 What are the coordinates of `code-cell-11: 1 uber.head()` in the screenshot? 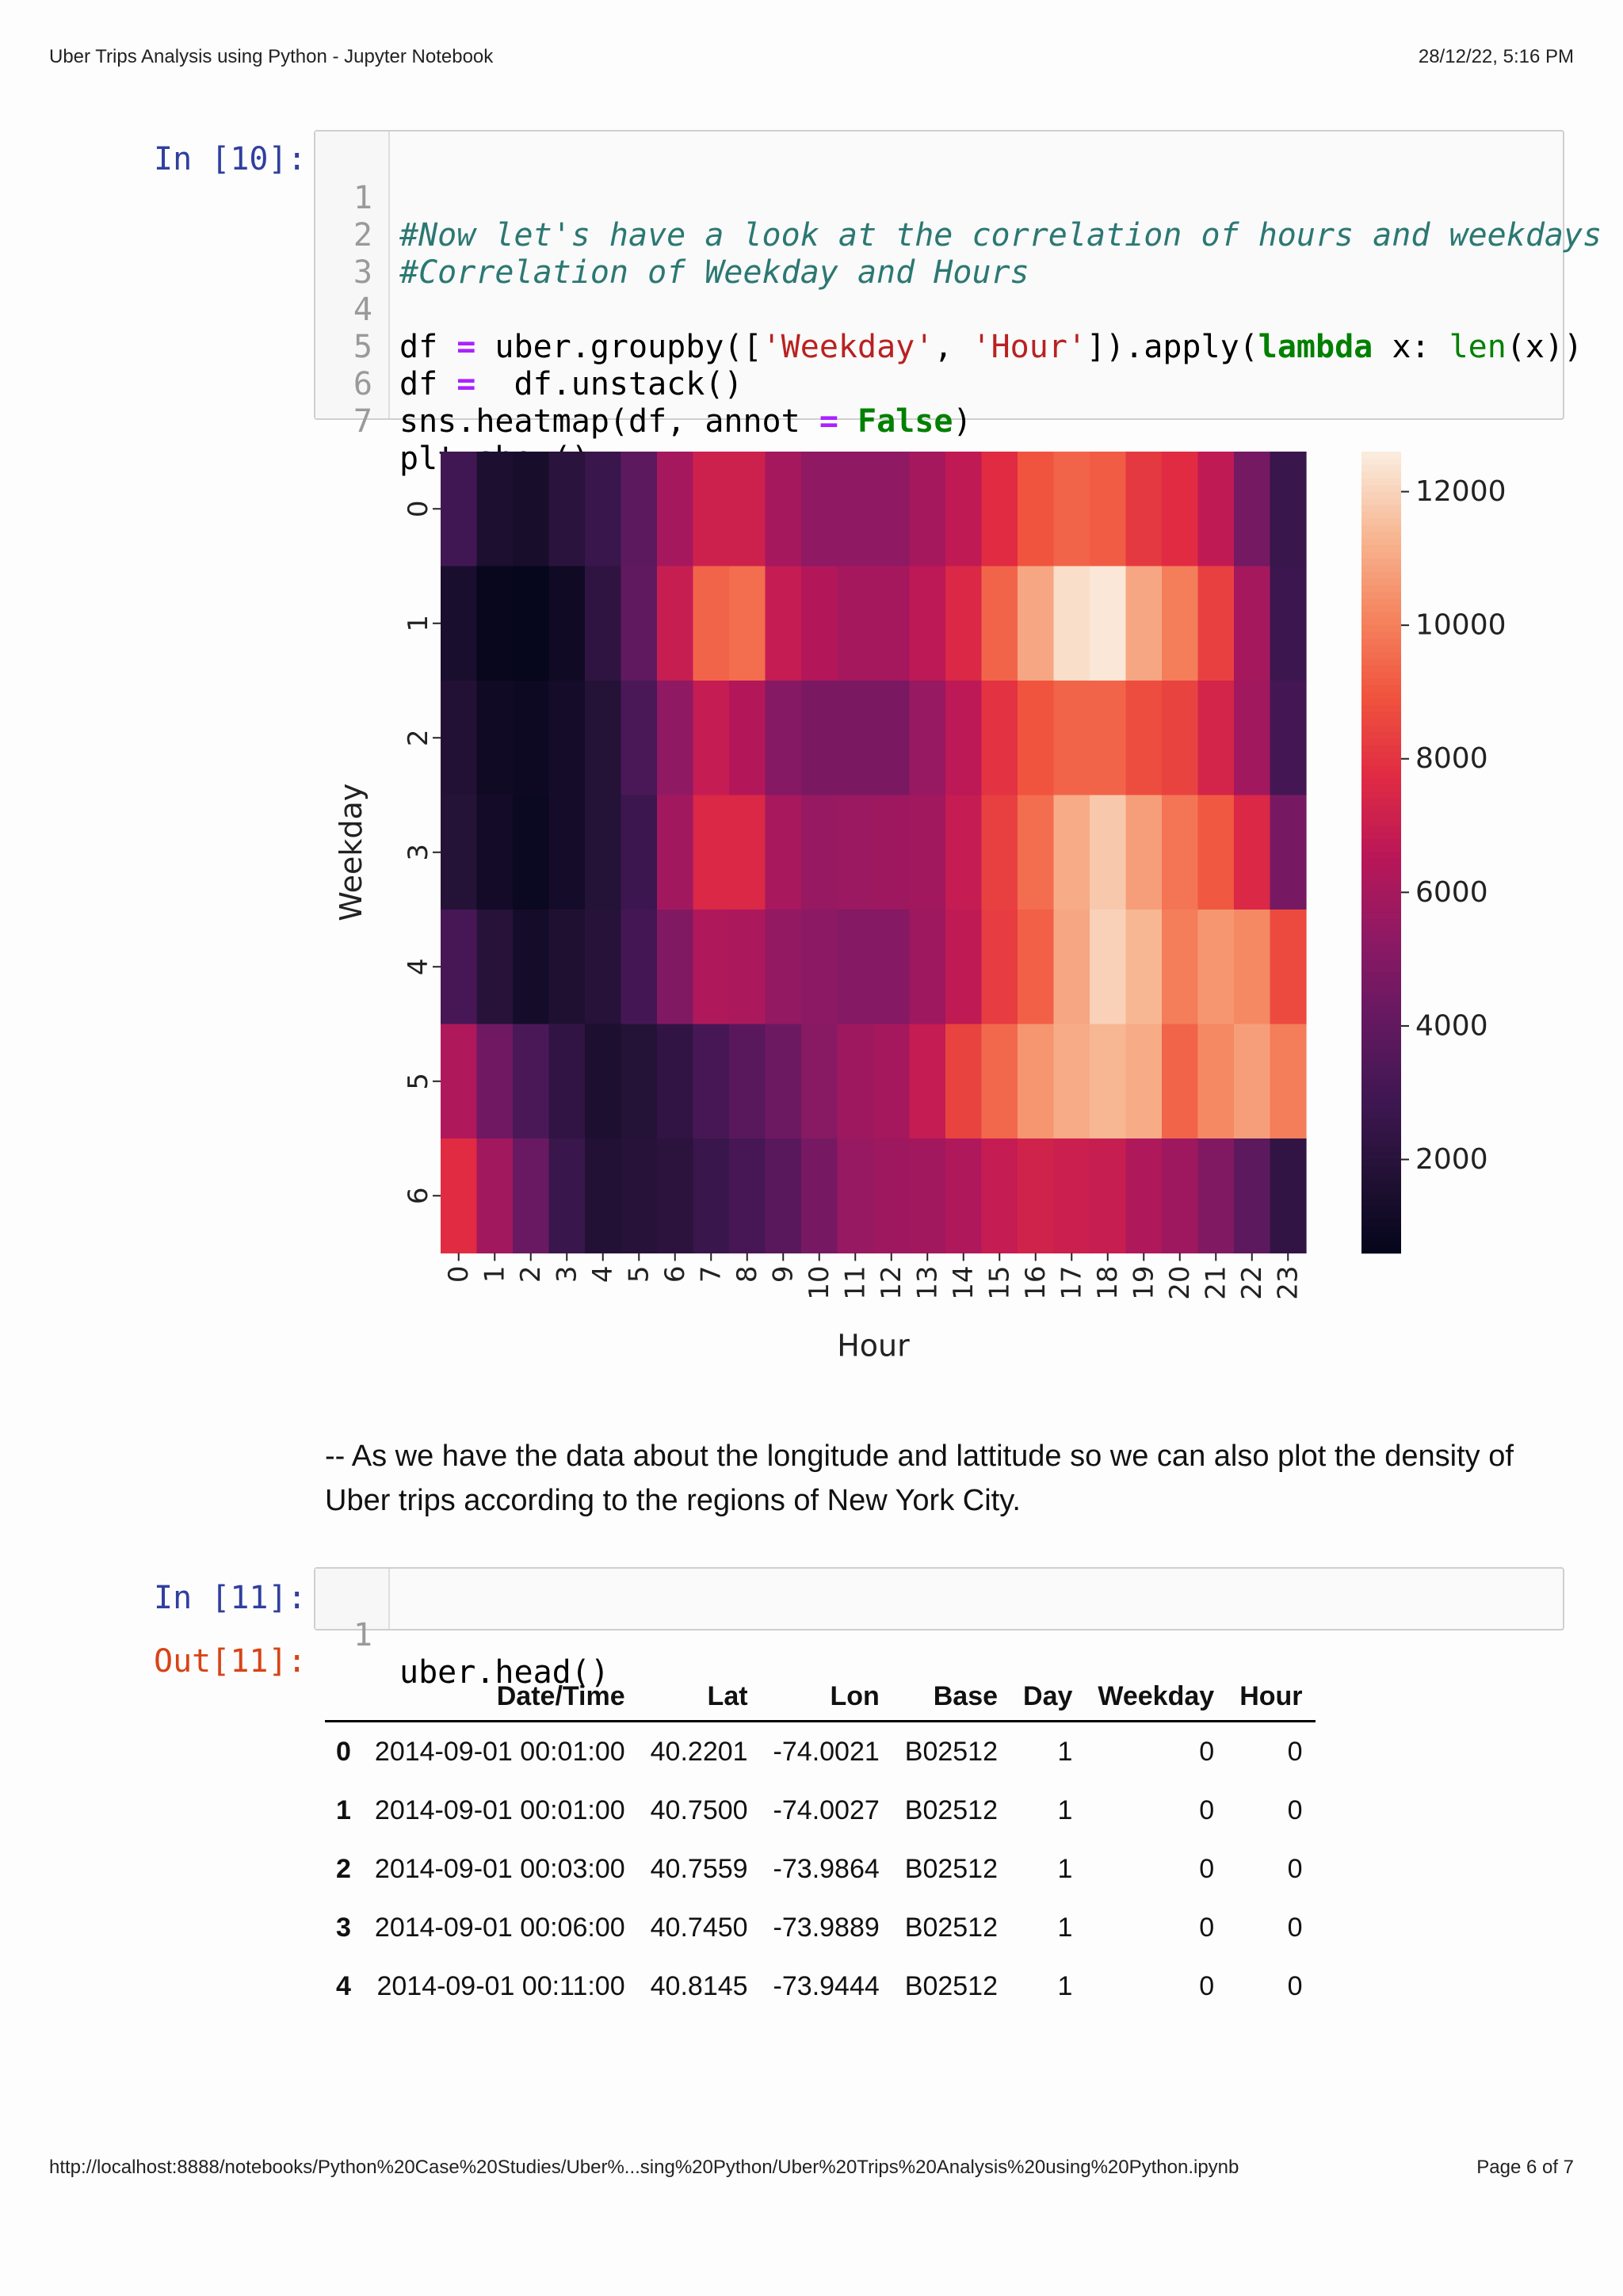 It's located at (939, 1629).